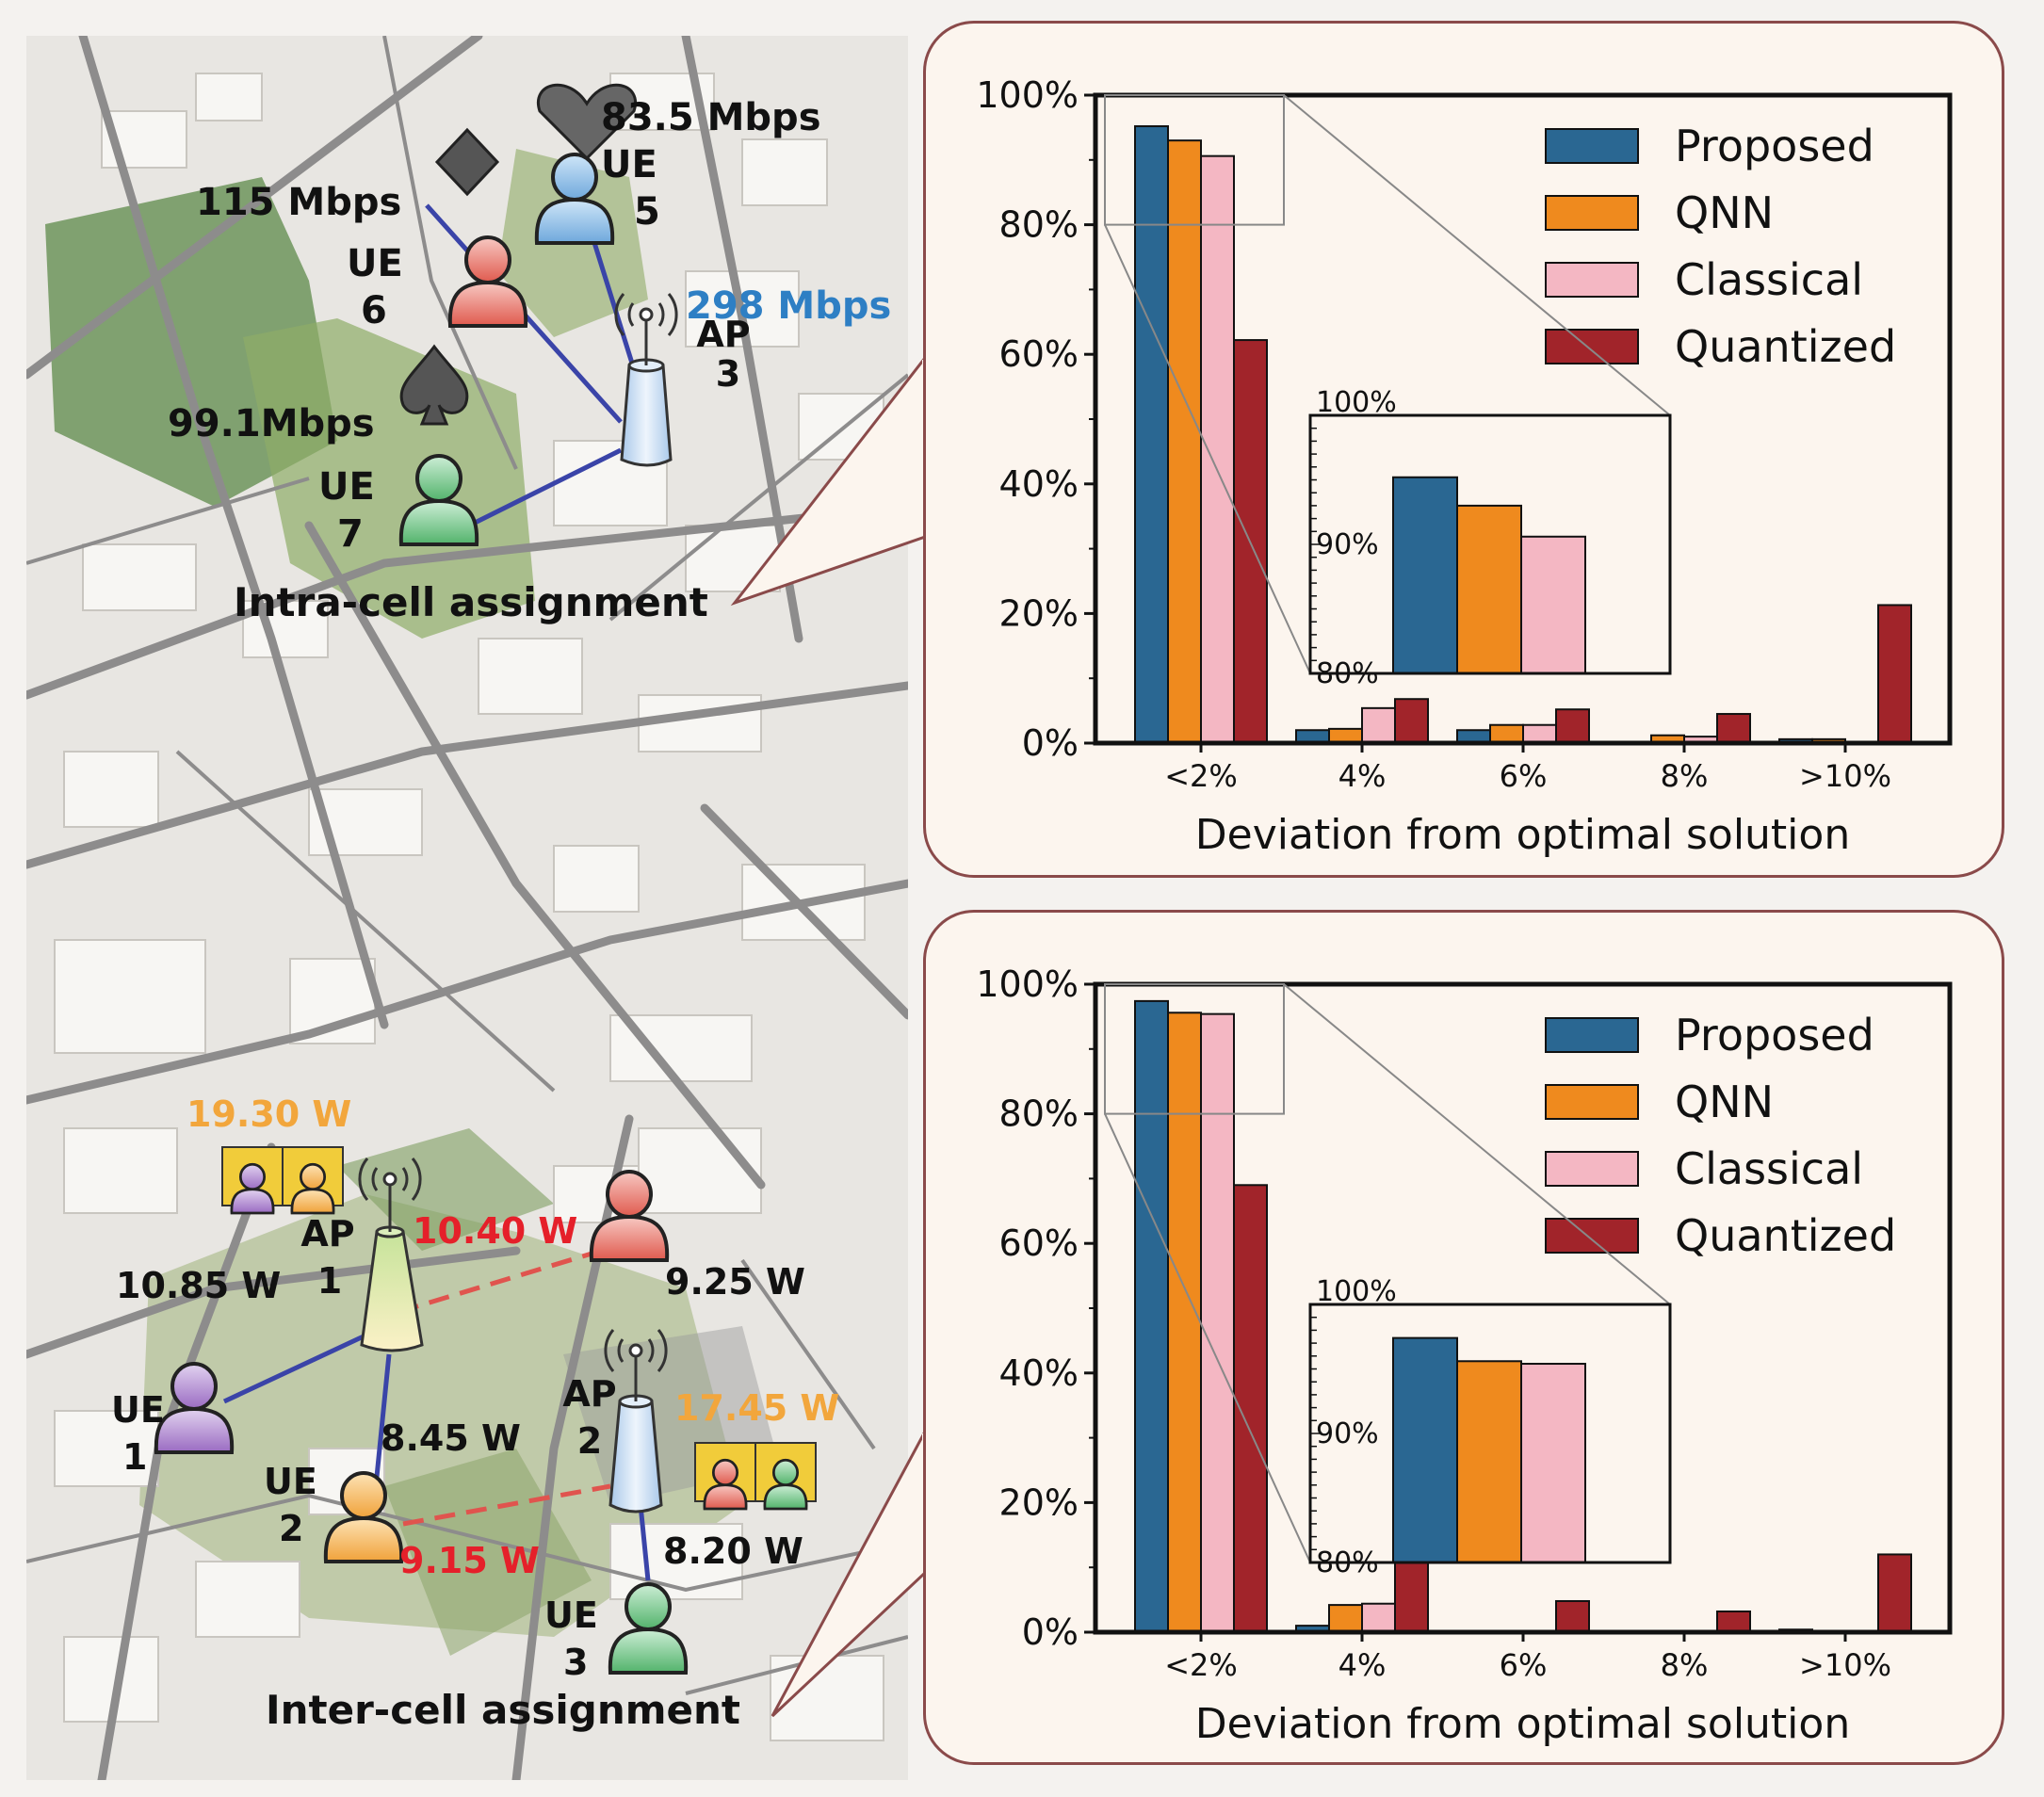 The image size is (2044, 1797). I want to click on ap-1-user-badge, so click(282, 1180).